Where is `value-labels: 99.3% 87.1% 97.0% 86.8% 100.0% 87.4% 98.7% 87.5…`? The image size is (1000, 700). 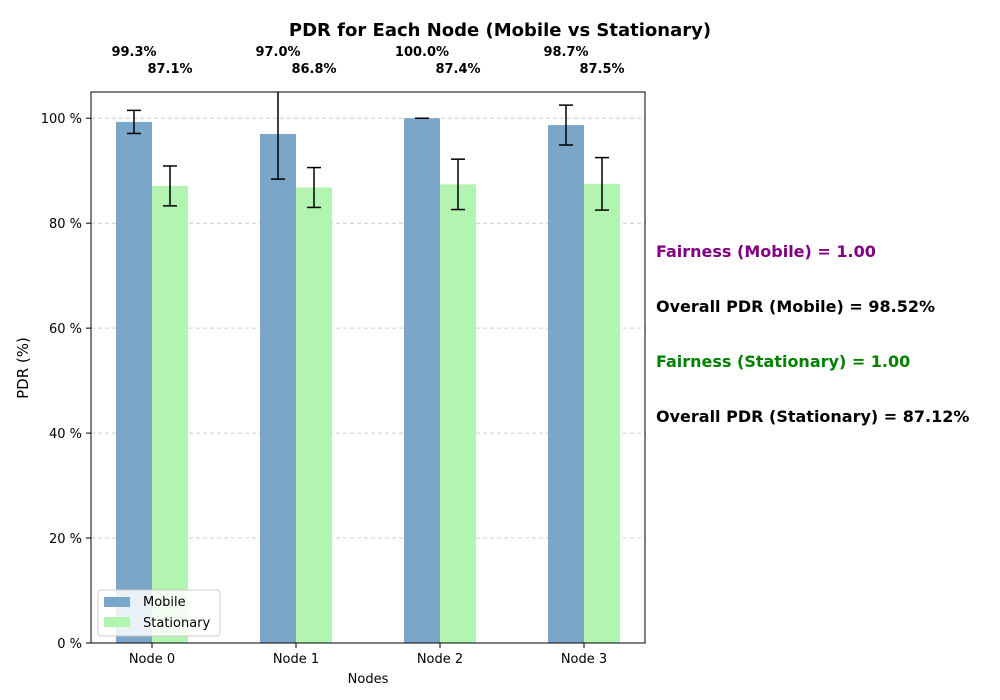
value-labels: 99.3% 87.1% 97.0% 86.8% 100.0% 87.4% 98.7% 87.5… is located at coordinates (367, 61).